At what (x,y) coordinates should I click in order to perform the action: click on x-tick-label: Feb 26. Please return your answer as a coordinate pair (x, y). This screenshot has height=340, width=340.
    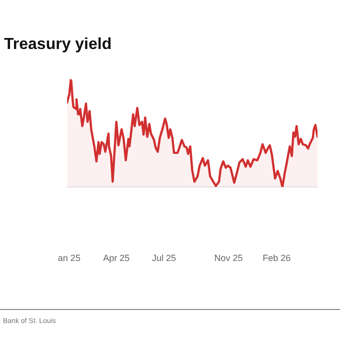
    Looking at the image, I should click on (276, 257).